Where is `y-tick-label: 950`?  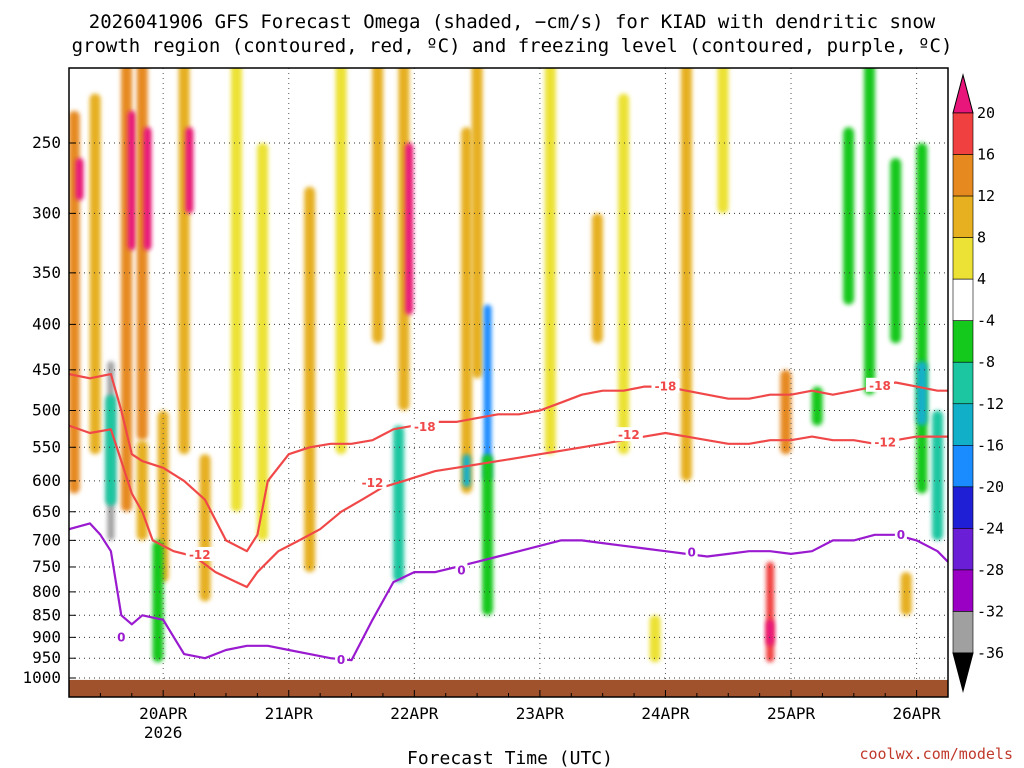 y-tick-label: 950 is located at coordinates (46, 657).